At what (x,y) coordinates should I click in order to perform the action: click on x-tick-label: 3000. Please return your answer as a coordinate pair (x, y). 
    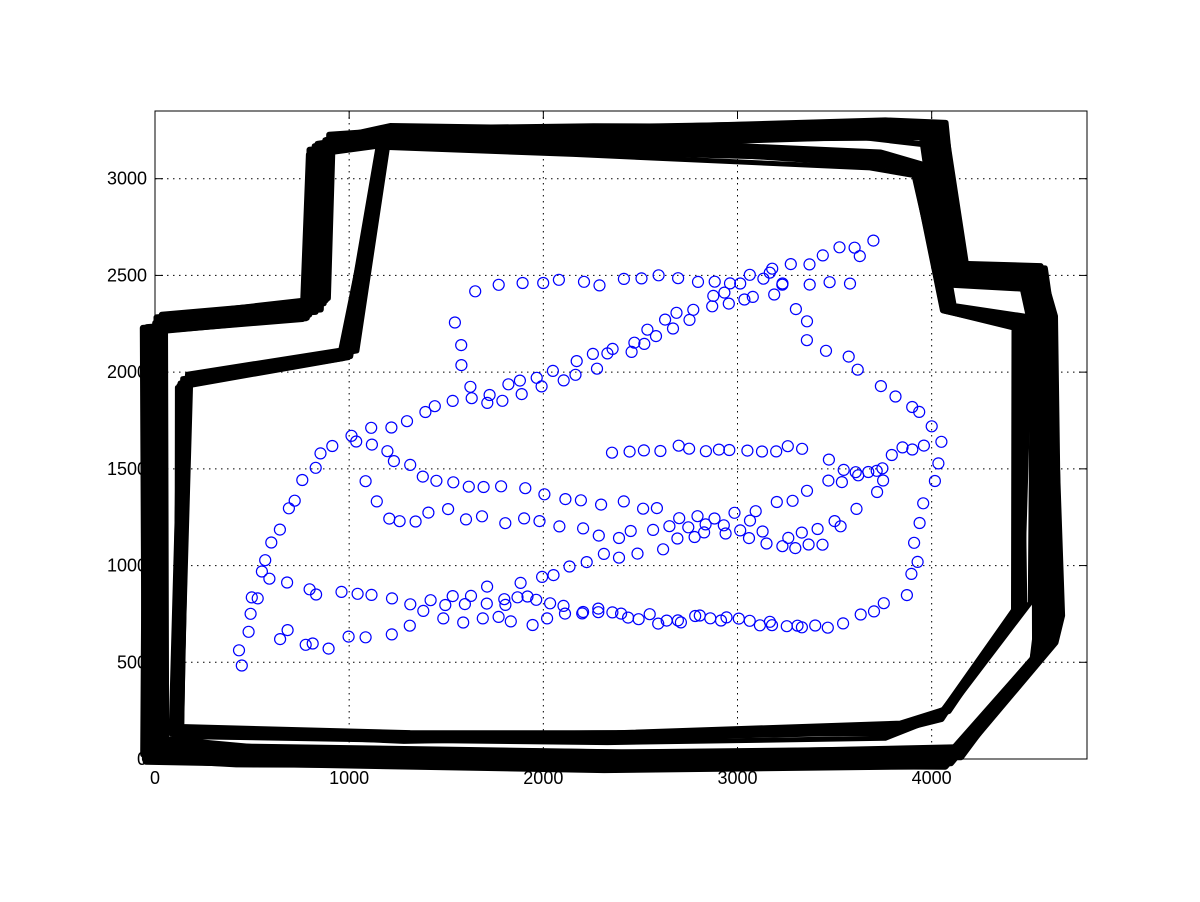
    Looking at the image, I should click on (737, 778).